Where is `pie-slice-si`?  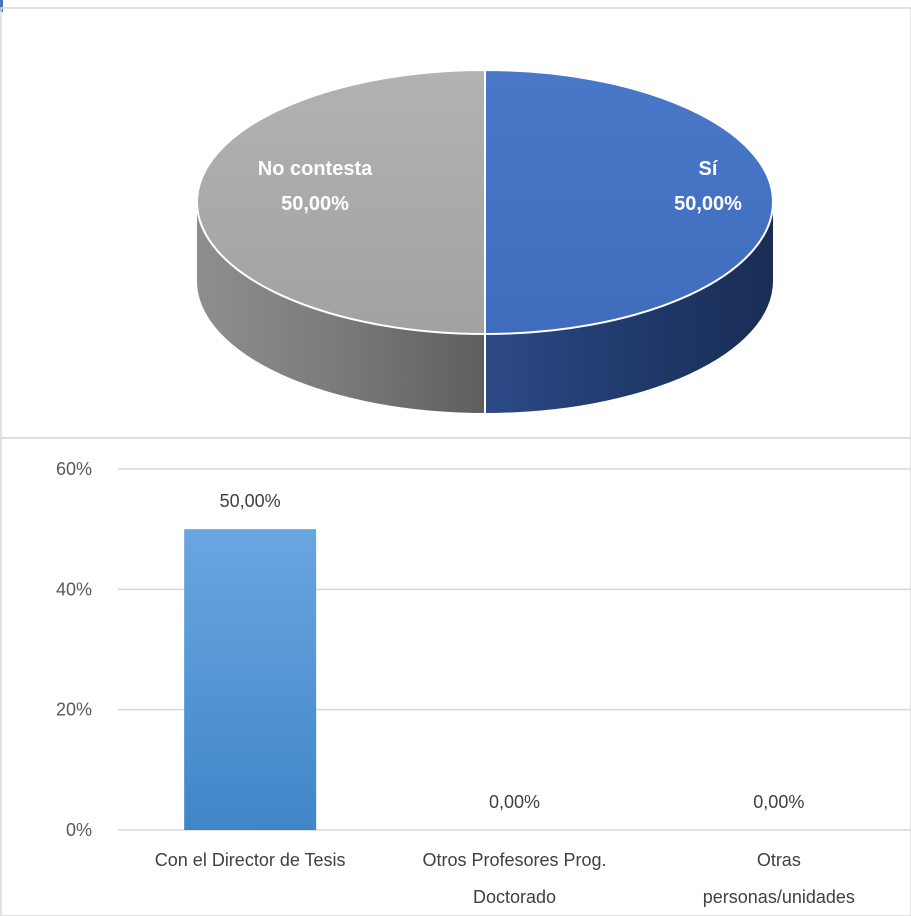
pie-slice-si is located at coordinates (629, 202).